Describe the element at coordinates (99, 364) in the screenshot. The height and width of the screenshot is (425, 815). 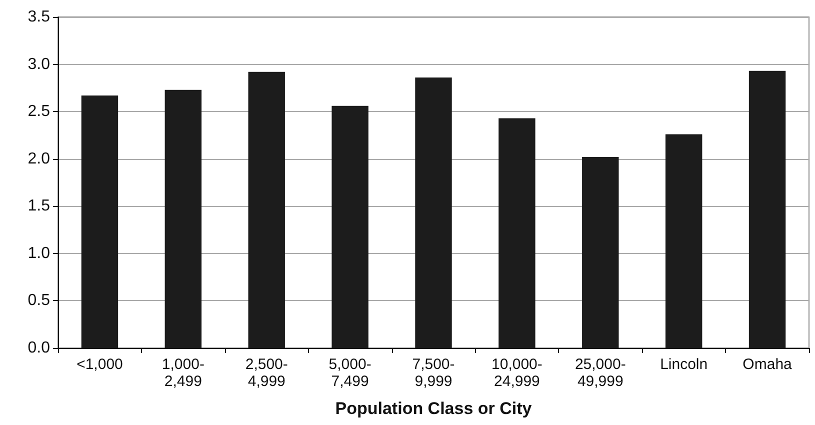
I see `x-tick-label: <1,000` at that location.